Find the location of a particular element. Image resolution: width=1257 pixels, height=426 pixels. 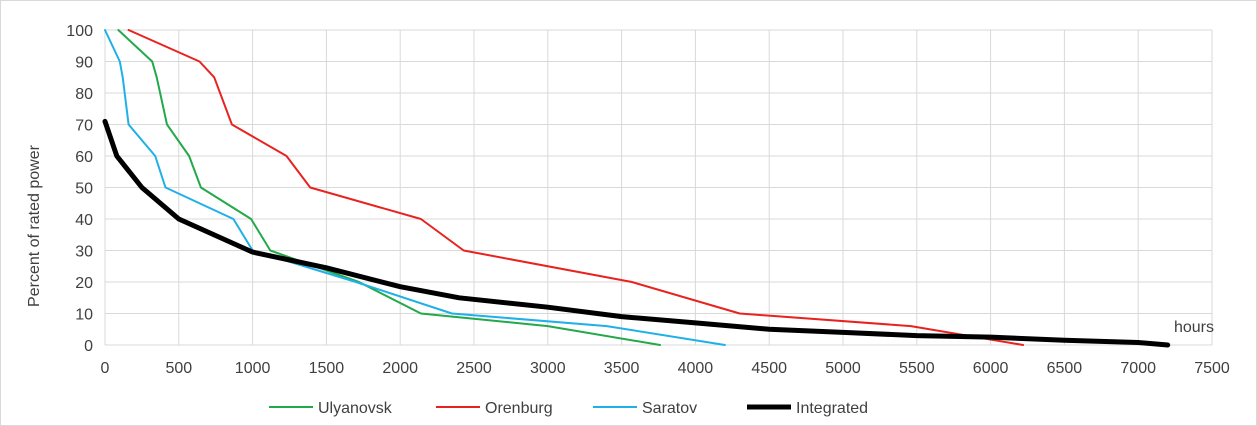

y-tick-label: 50 is located at coordinates (84, 189).